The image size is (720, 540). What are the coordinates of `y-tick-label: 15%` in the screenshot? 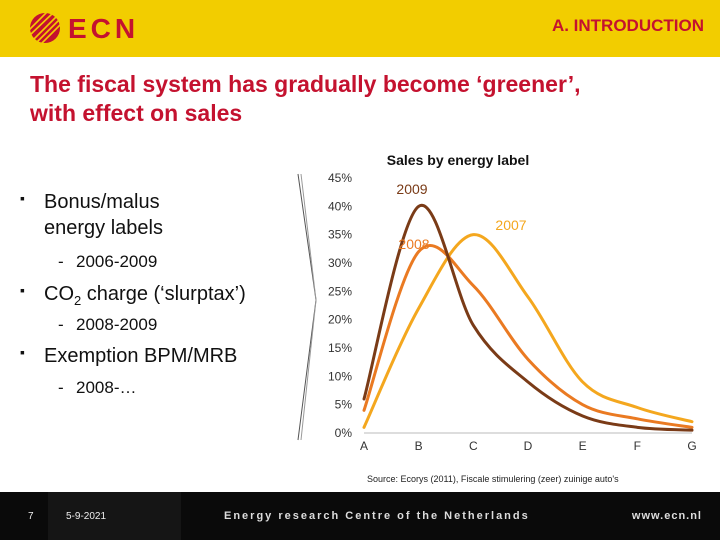 It's located at (340, 348).